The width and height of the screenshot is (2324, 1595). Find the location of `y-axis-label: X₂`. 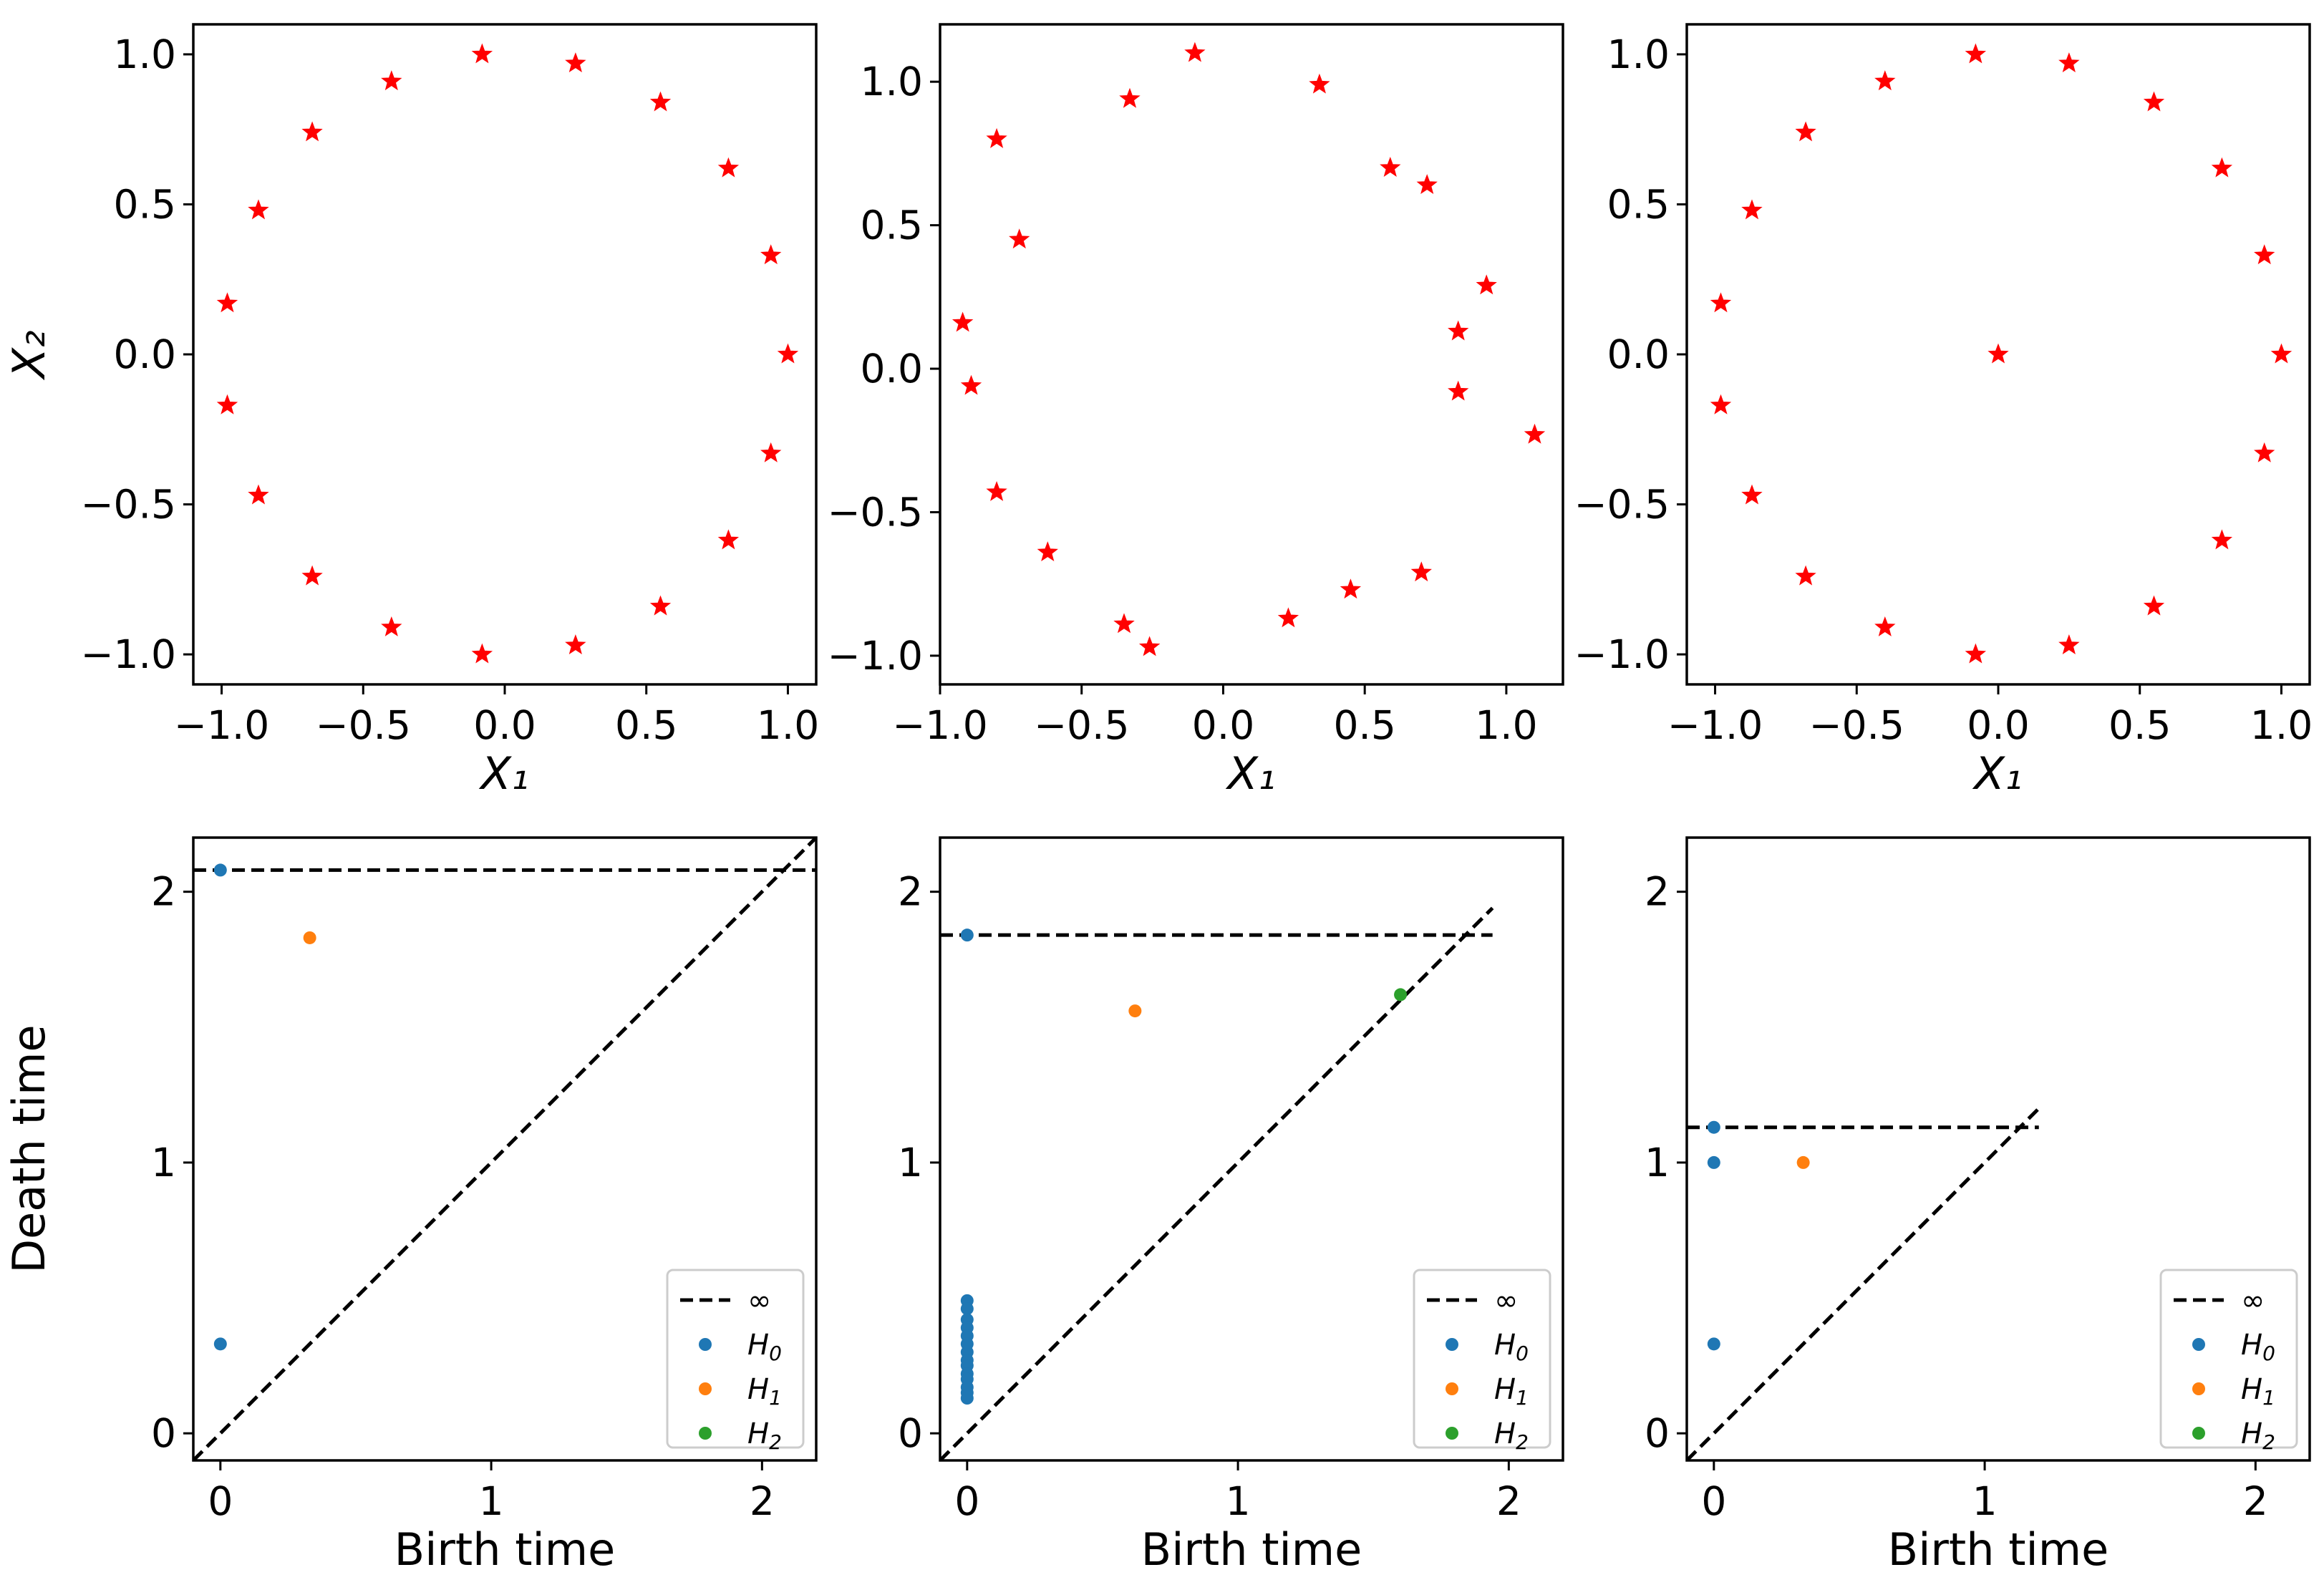

y-axis-label: X₂ is located at coordinates (29, 355).